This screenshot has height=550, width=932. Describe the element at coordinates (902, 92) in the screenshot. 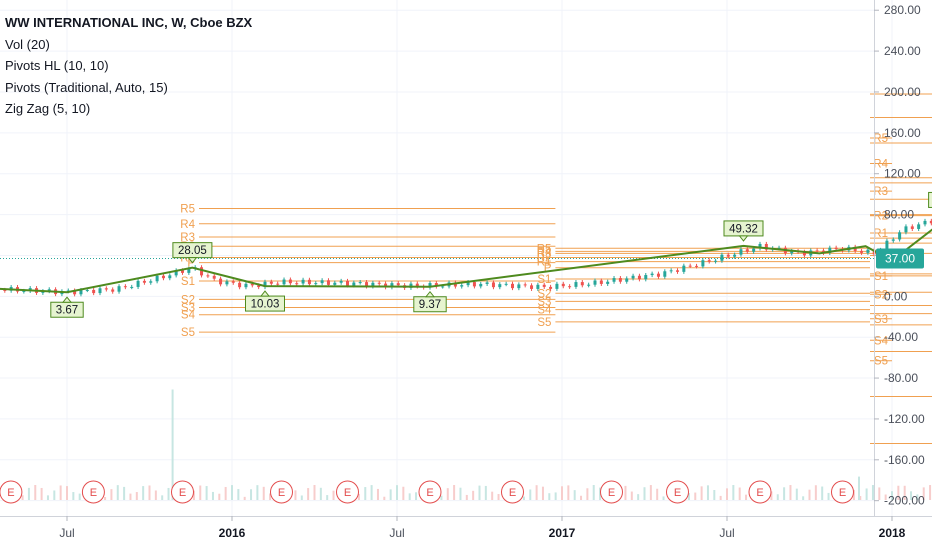

I see `price-tick-label: 200.00` at that location.